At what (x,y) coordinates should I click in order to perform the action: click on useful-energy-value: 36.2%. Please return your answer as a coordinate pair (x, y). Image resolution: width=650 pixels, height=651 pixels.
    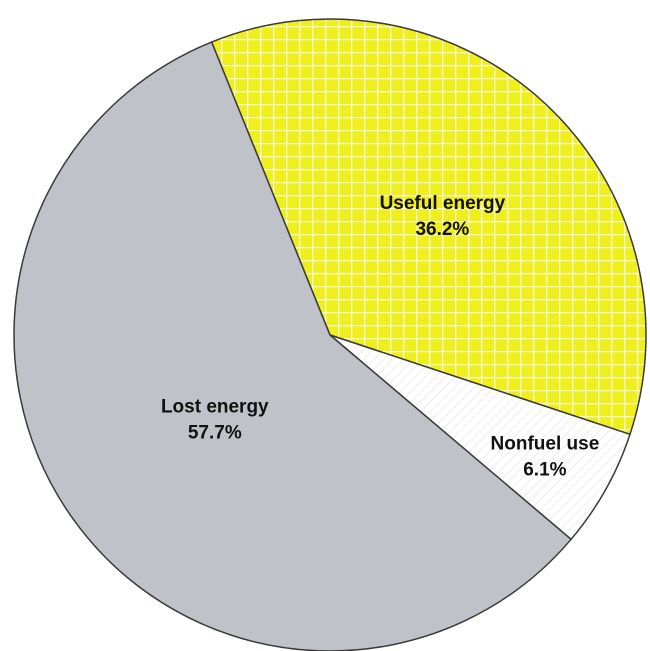
    Looking at the image, I should click on (442, 229).